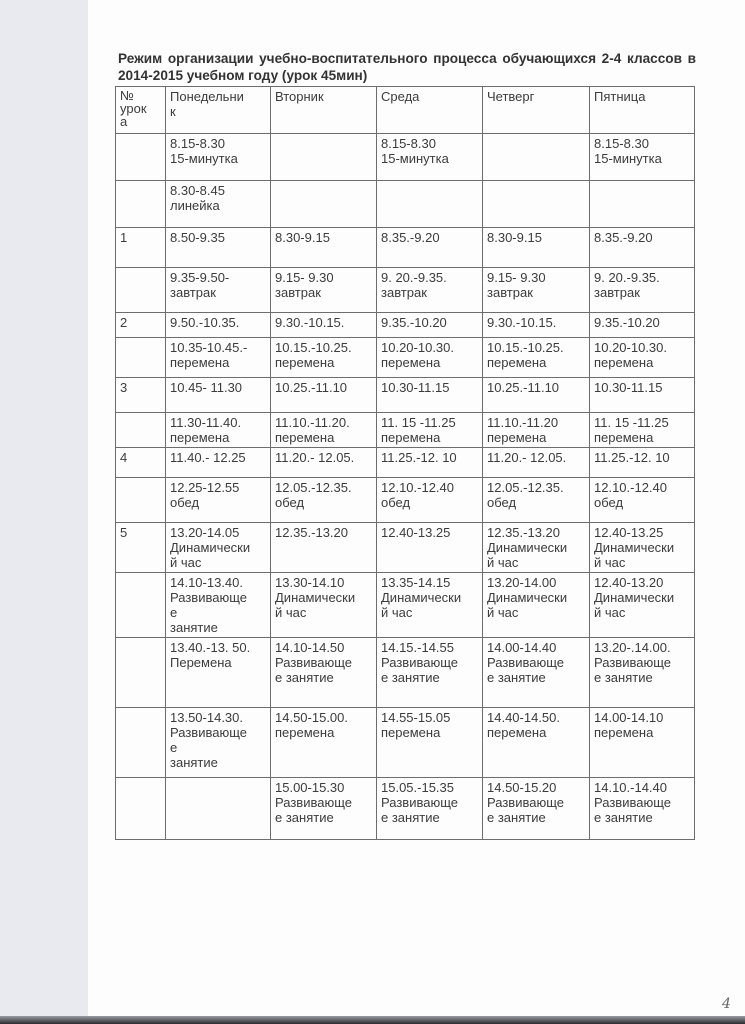 The image size is (745, 1024). What do you see at coordinates (218, 247) in the screenshot?
I see `schedule-cell: 8.50-9.35` at bounding box center [218, 247].